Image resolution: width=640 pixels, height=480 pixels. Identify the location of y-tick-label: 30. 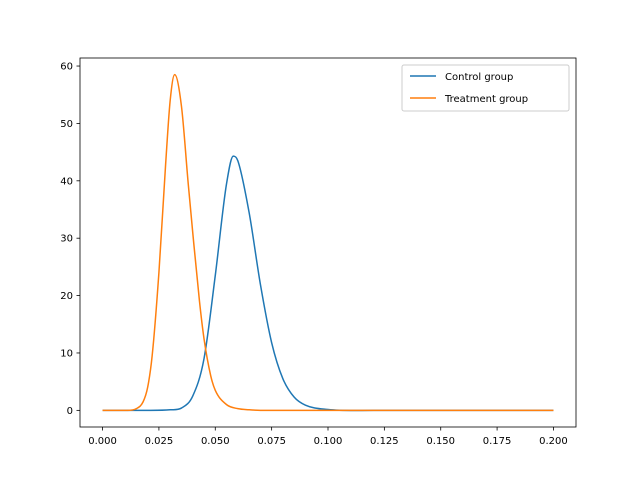
(66, 239).